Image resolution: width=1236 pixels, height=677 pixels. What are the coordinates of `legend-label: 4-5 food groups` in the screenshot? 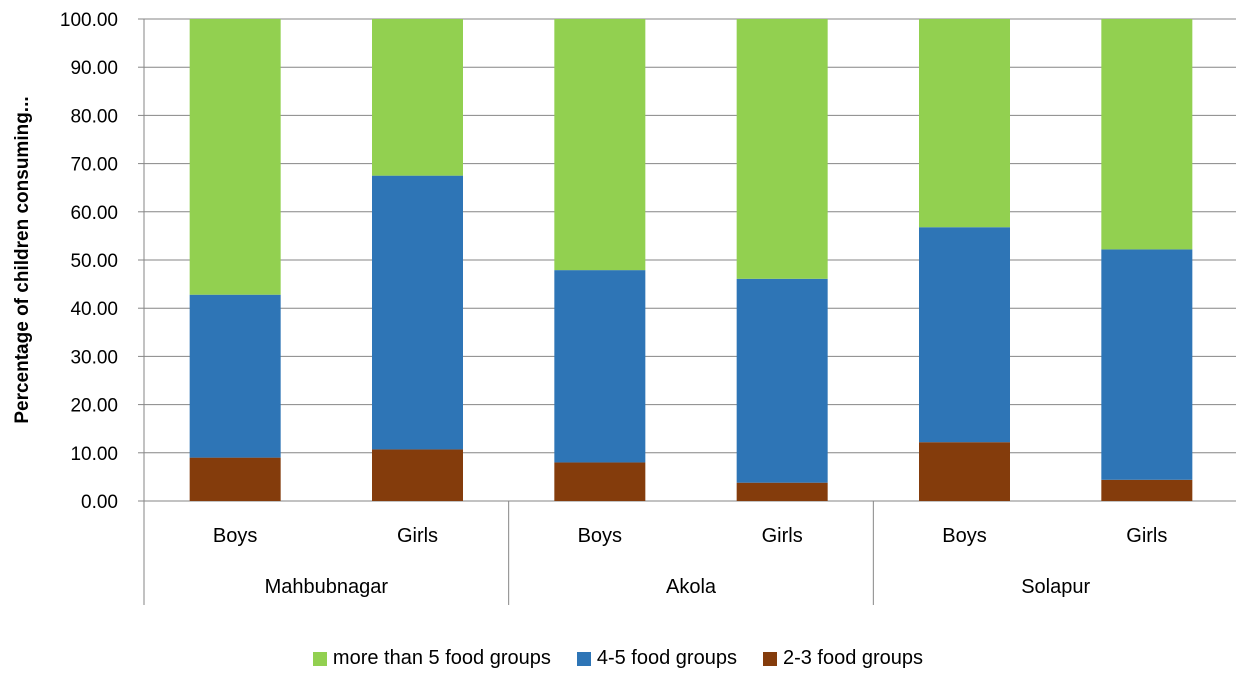 It's located at (666, 658).